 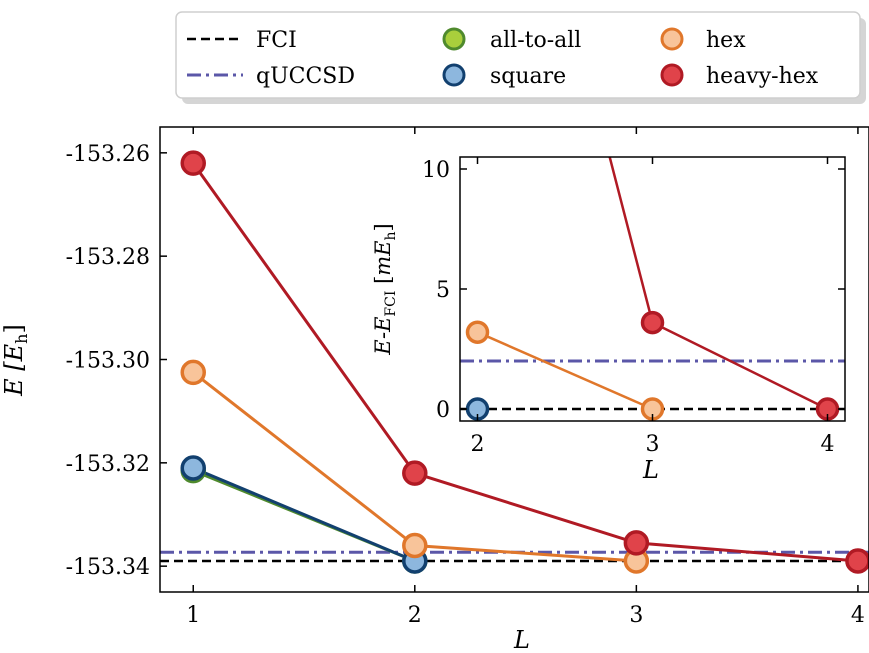 What do you see at coordinates (858, 615) in the screenshot?
I see `main-x-tick-label: 4` at bounding box center [858, 615].